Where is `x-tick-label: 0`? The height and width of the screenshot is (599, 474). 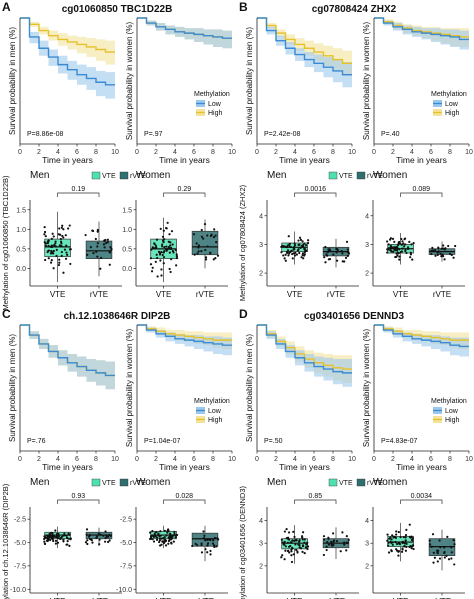
x-tick-label: 0 is located at coordinates (374, 459).